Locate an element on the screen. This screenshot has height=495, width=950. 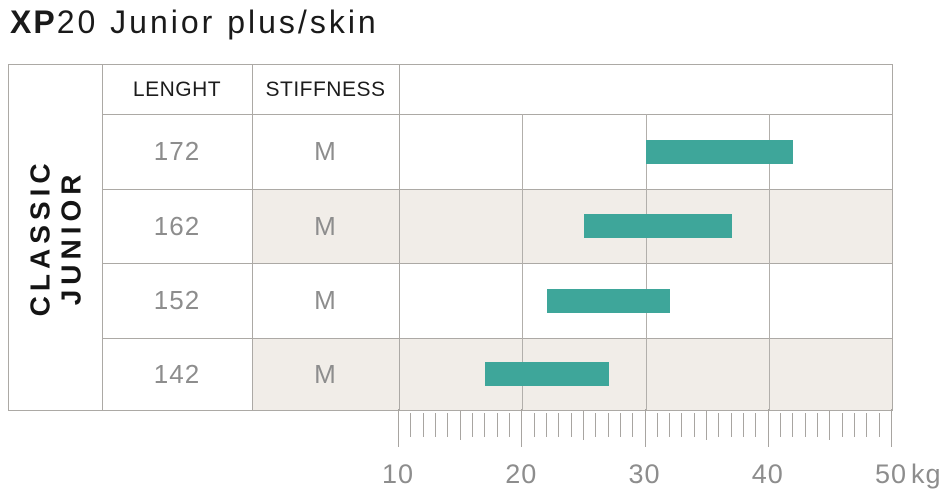
length-value: 162 is located at coordinates (177, 225).